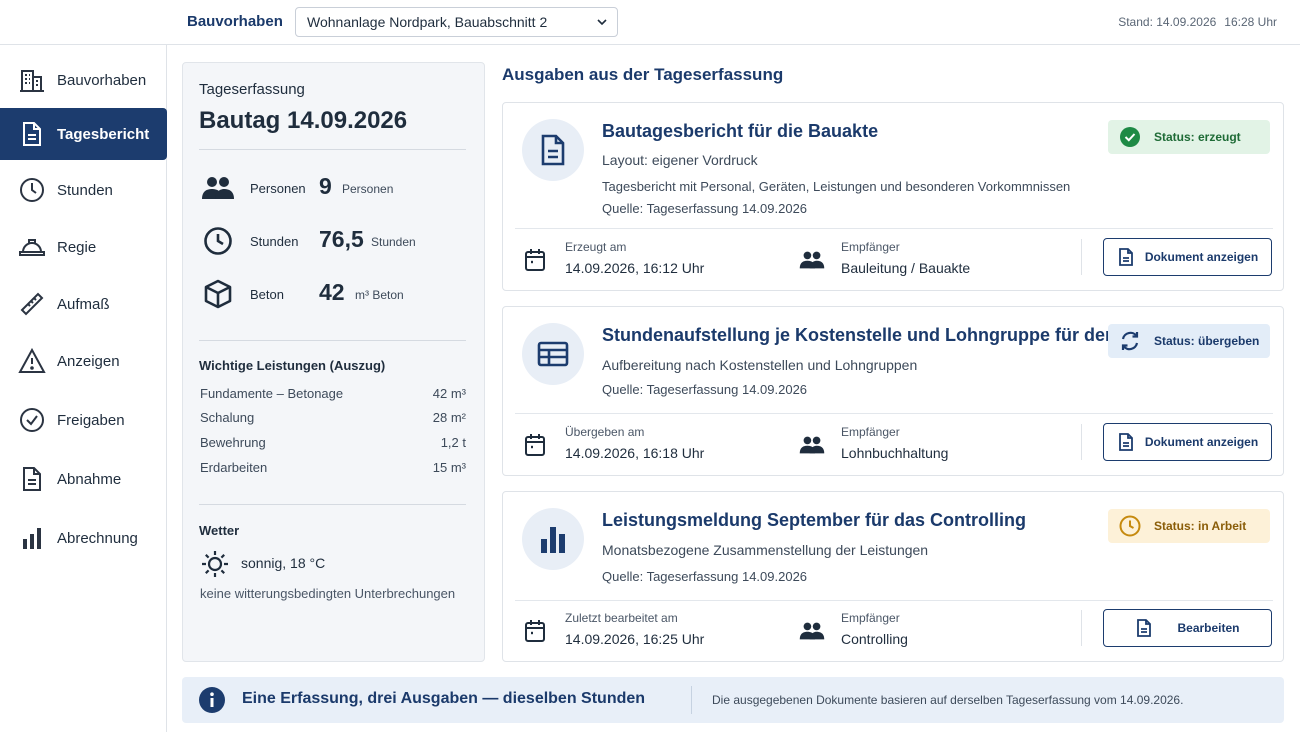  Describe the element at coordinates (88, 361) in the screenshot. I see `sidebar-item-label: Anzeigen` at that location.